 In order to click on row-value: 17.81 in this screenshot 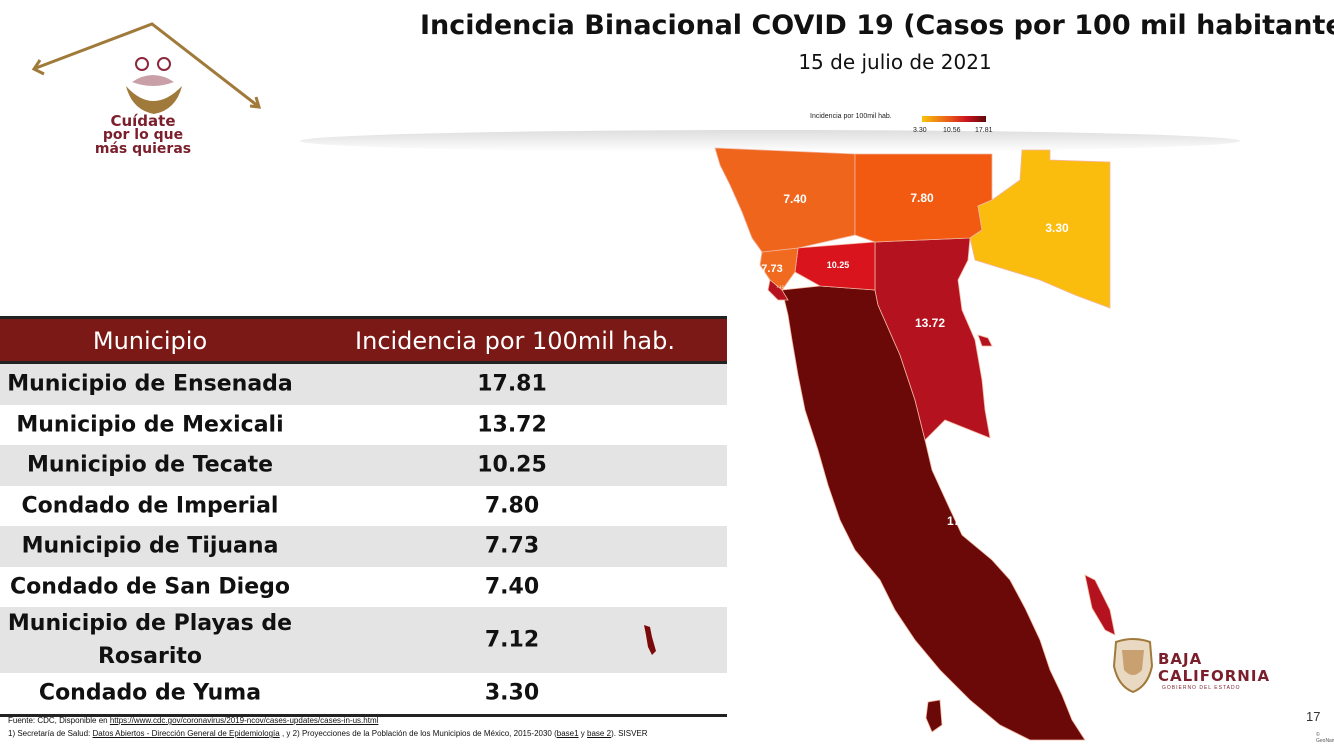, I will do `click(512, 384)`.